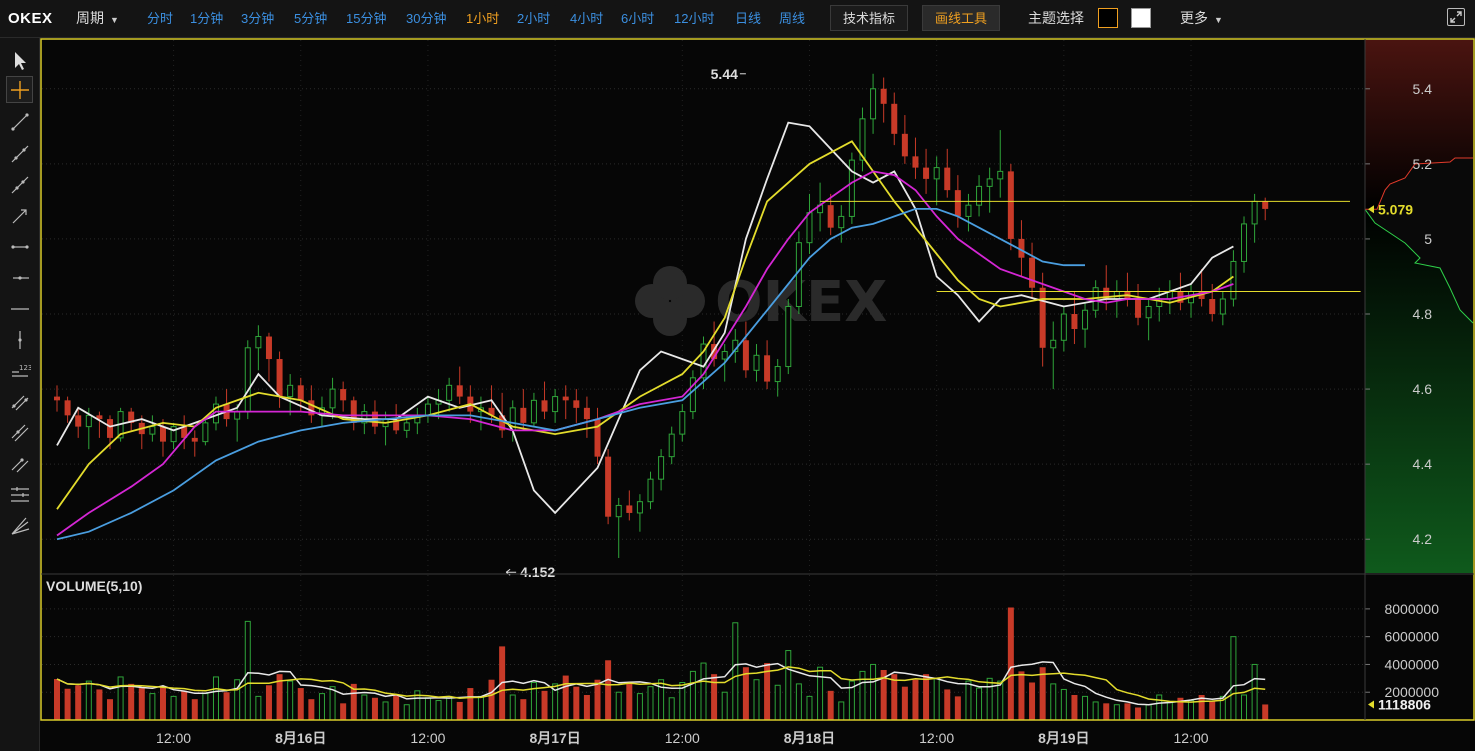 Image resolution: width=1475 pixels, height=751 pixels. What do you see at coordinates (97, 18) in the screenshot?
I see `period-dropdown: 周期 ▼` at bounding box center [97, 18].